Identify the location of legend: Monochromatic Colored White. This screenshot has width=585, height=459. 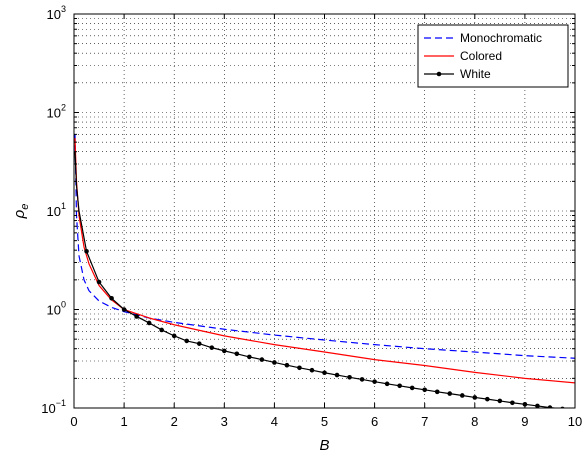
(493, 56).